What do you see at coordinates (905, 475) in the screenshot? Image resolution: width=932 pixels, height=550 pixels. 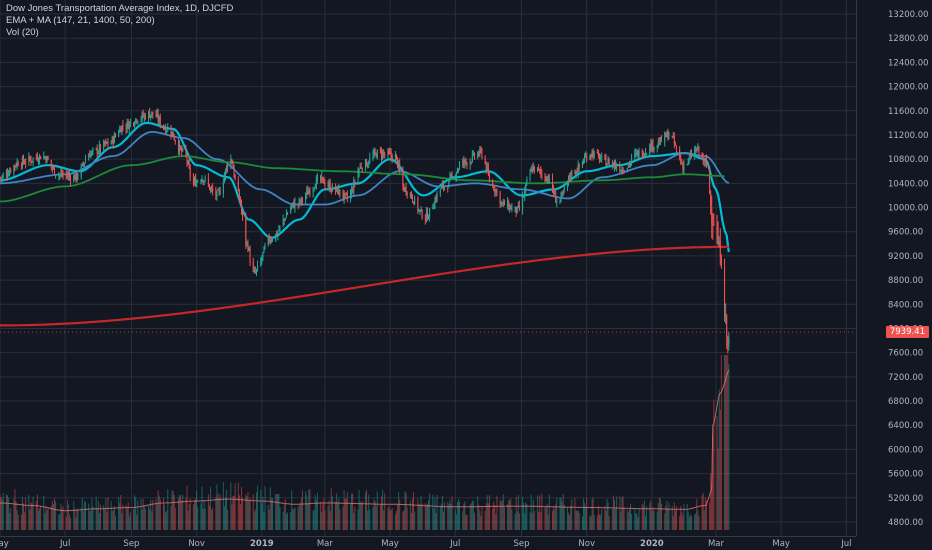 I see `y-tick-label: 5600.00` at bounding box center [905, 475].